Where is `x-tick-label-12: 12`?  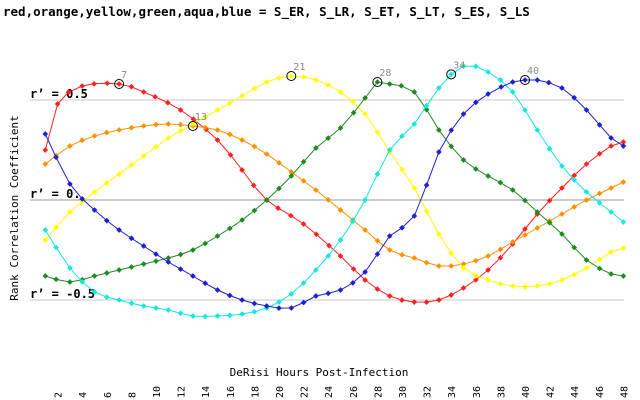
x-tick-label-12: 12 is located at coordinates (182, 392).